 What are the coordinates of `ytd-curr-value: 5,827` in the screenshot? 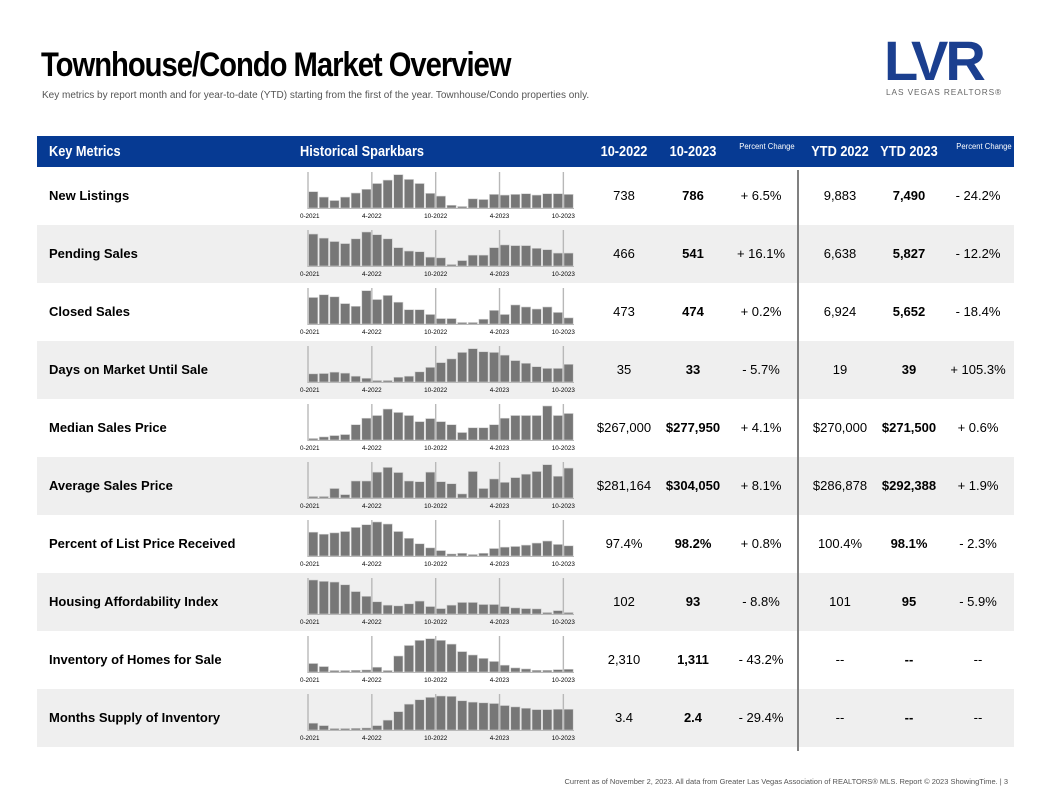 It's located at (909, 253).